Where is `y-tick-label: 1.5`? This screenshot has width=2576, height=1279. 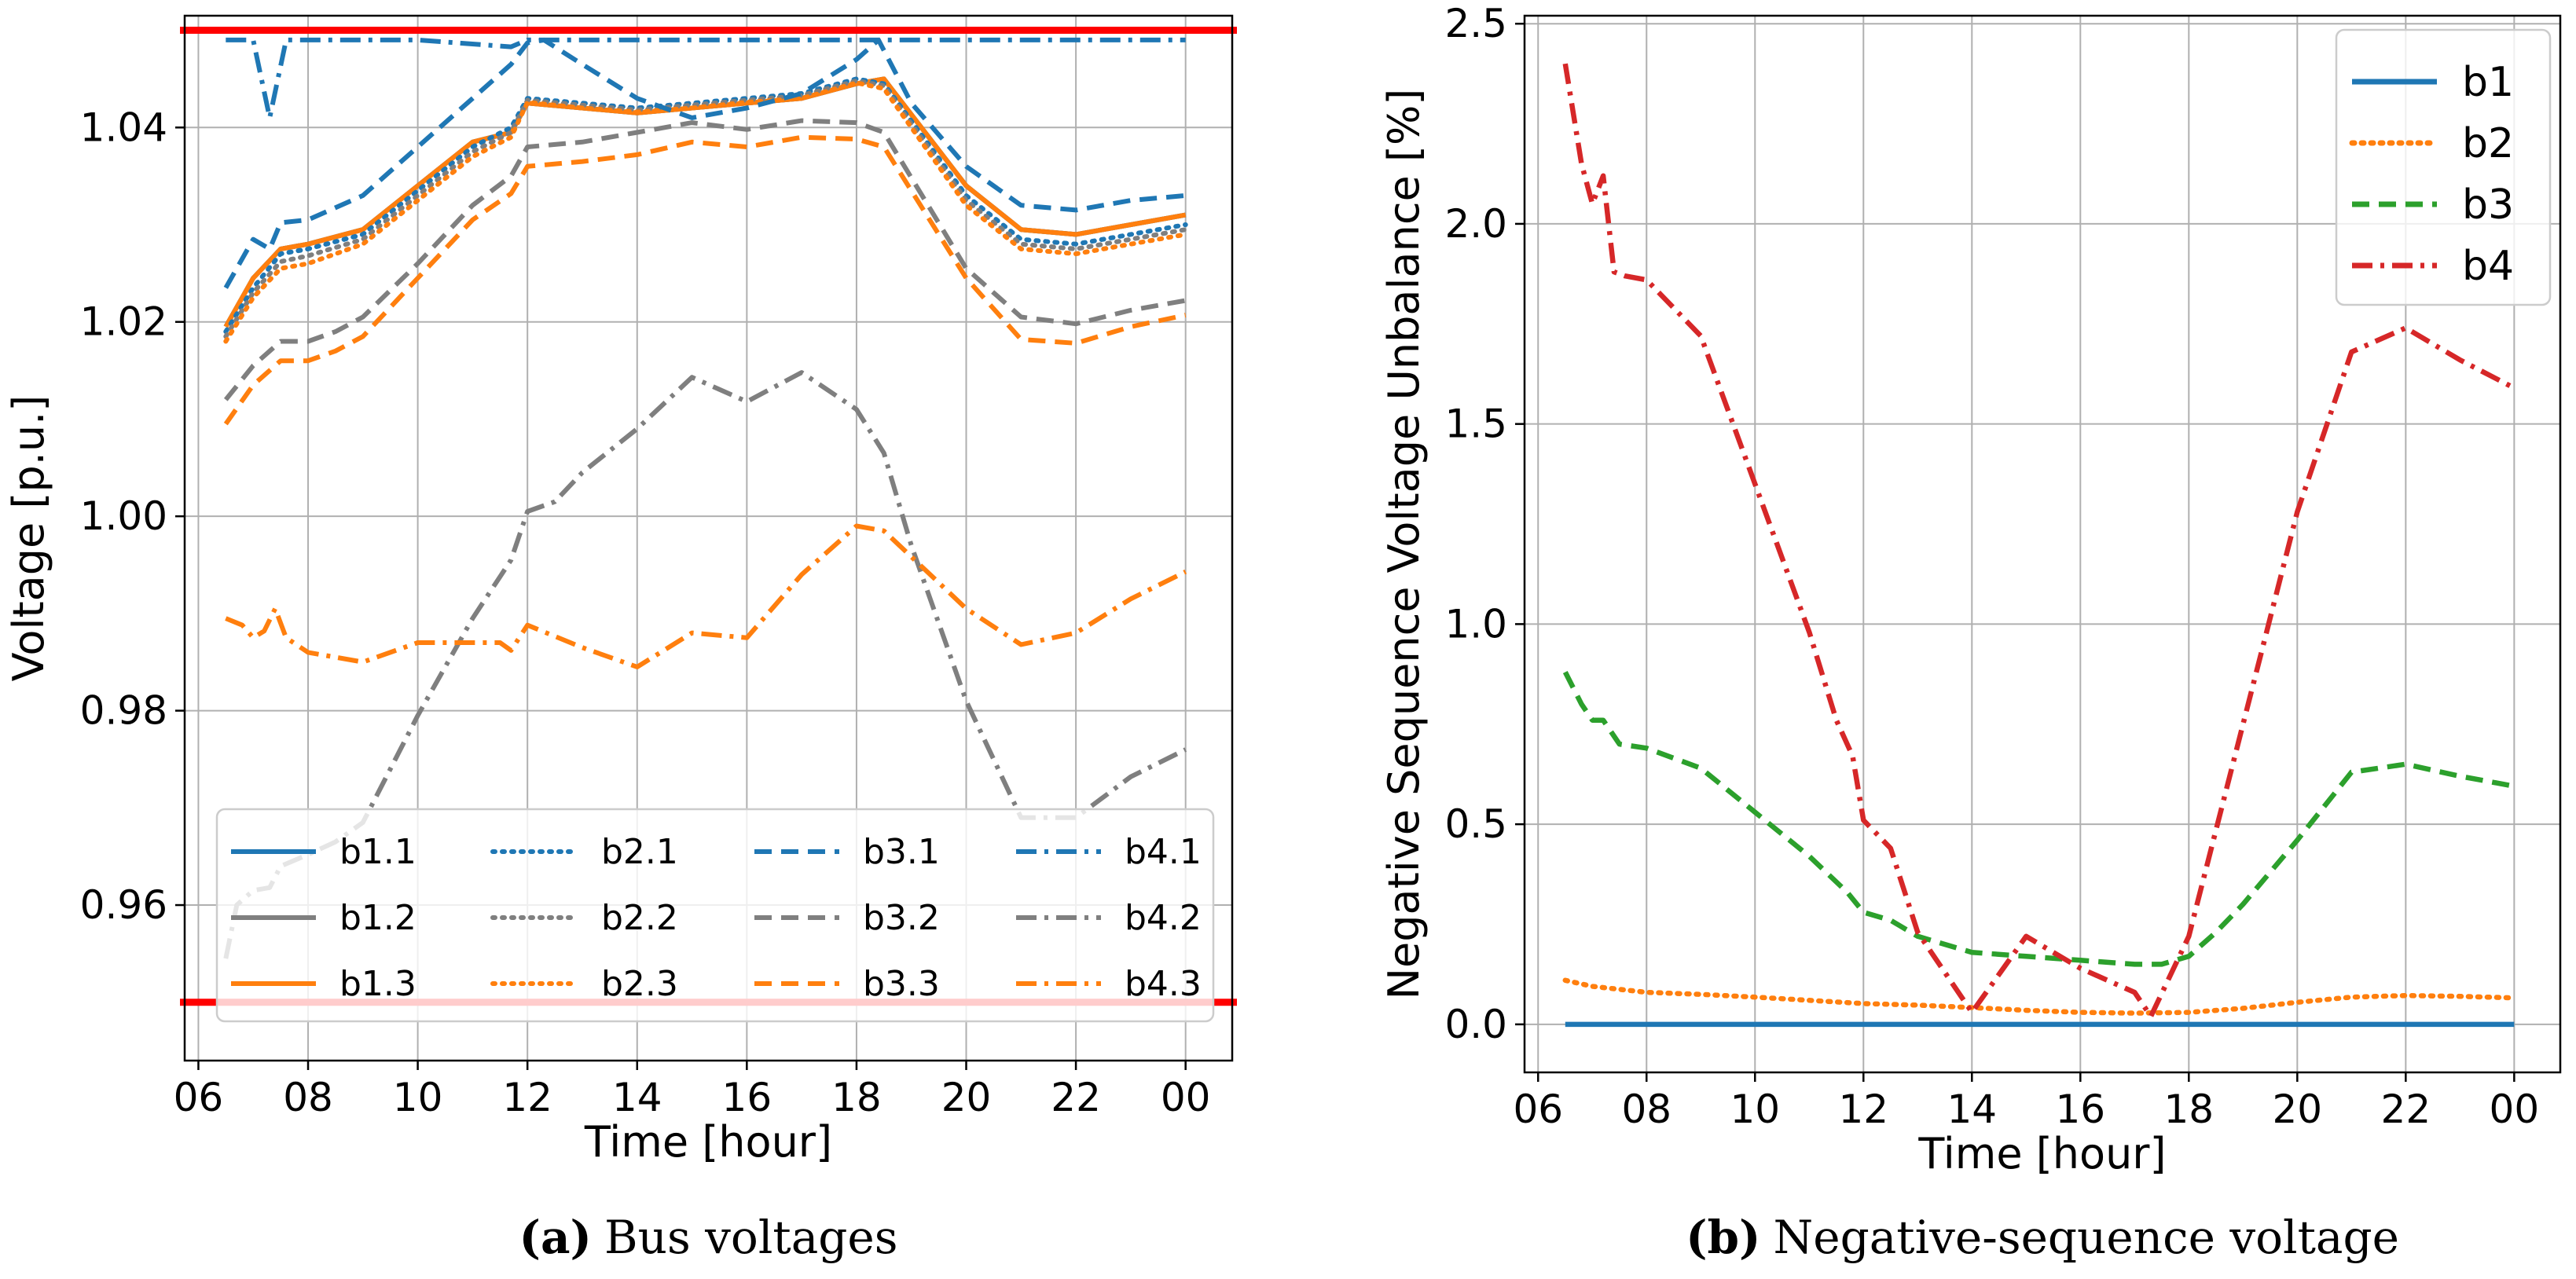
y-tick-label: 1.5 is located at coordinates (1475, 424).